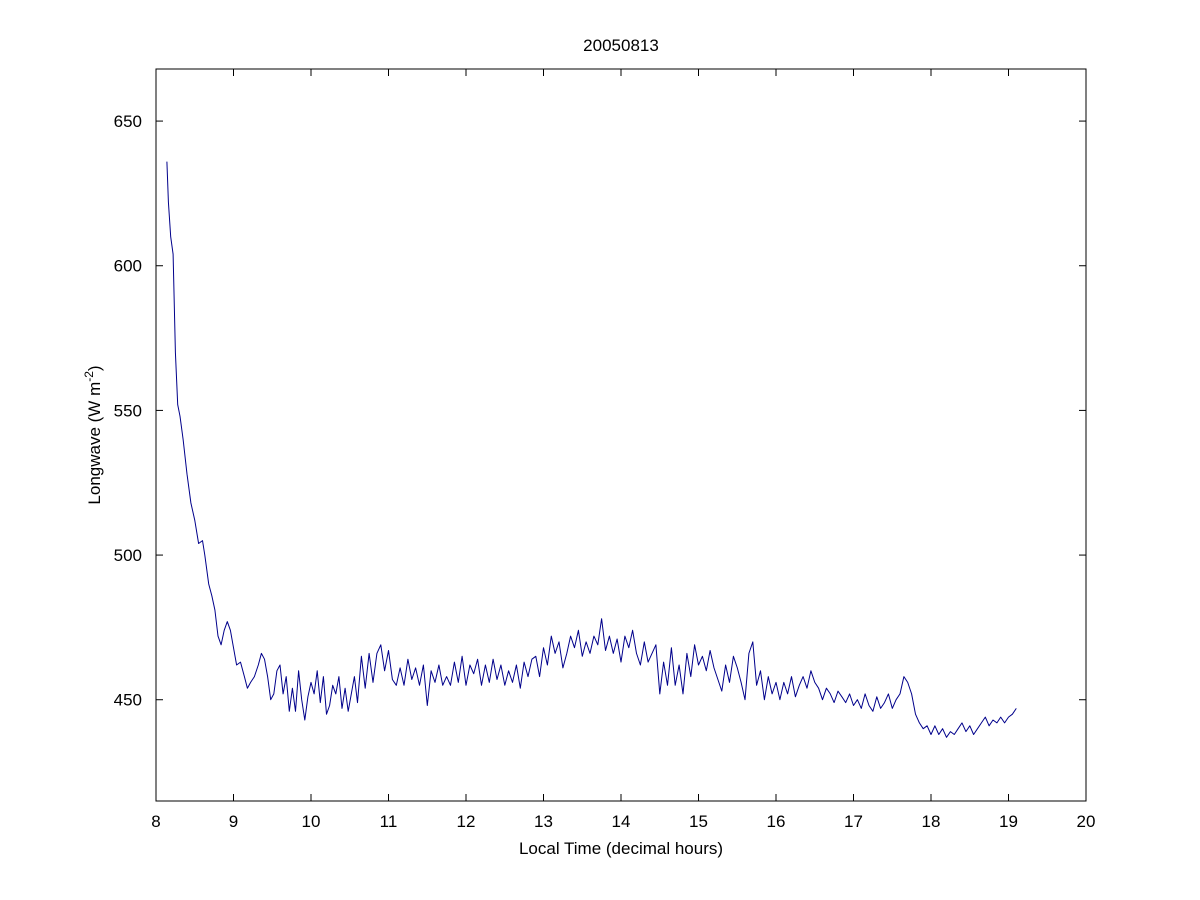 The image size is (1200, 900). What do you see at coordinates (128, 121) in the screenshot?
I see `y-tick-label: 650` at bounding box center [128, 121].